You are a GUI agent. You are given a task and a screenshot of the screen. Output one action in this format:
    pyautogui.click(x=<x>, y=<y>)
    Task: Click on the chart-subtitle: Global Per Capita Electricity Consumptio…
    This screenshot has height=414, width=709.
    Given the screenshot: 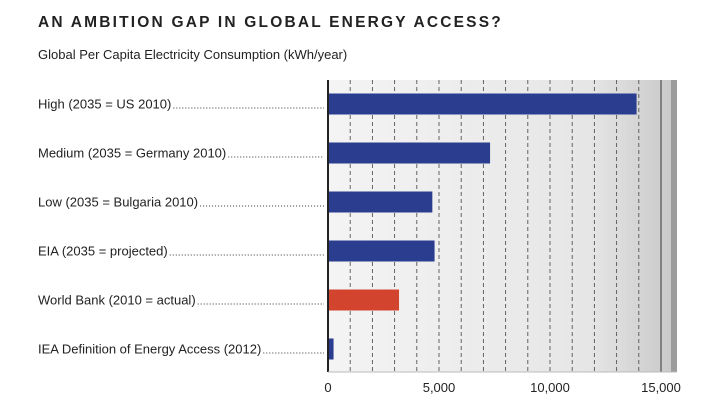 What is the action you would take?
    pyautogui.click(x=193, y=54)
    